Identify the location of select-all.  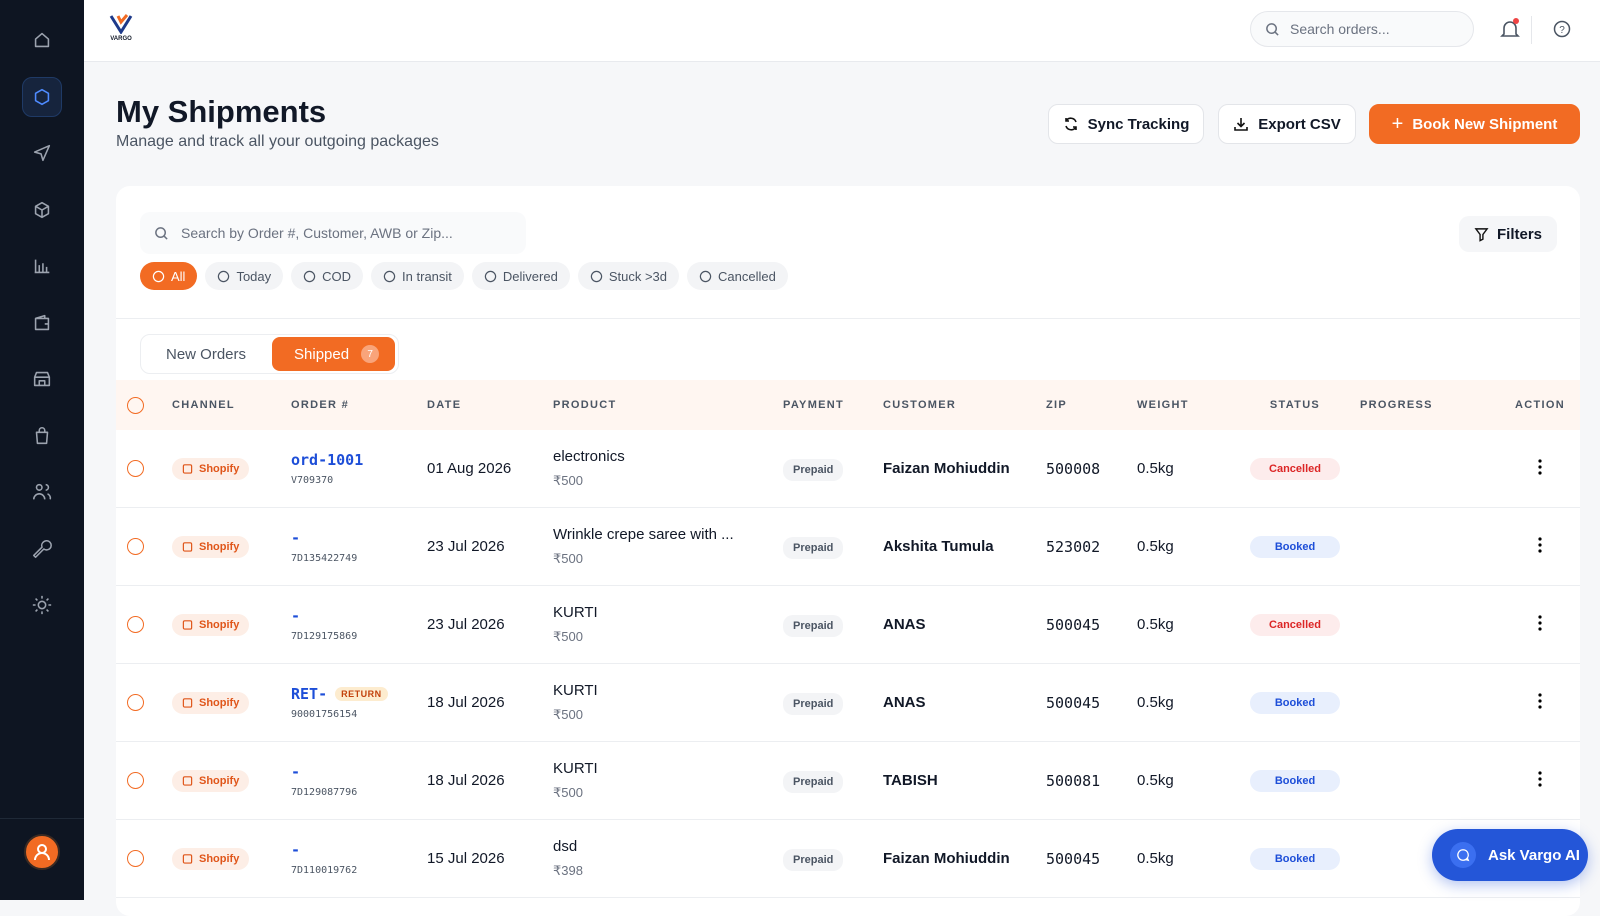
(135, 405).